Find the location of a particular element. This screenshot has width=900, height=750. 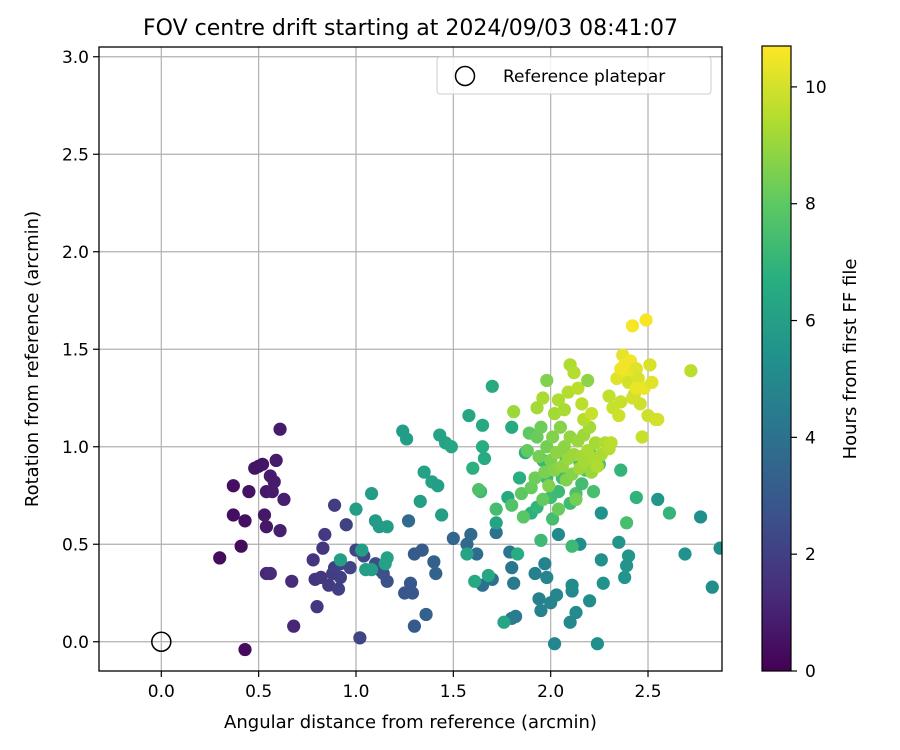

x-tick-label: 0.5 is located at coordinates (258, 692).